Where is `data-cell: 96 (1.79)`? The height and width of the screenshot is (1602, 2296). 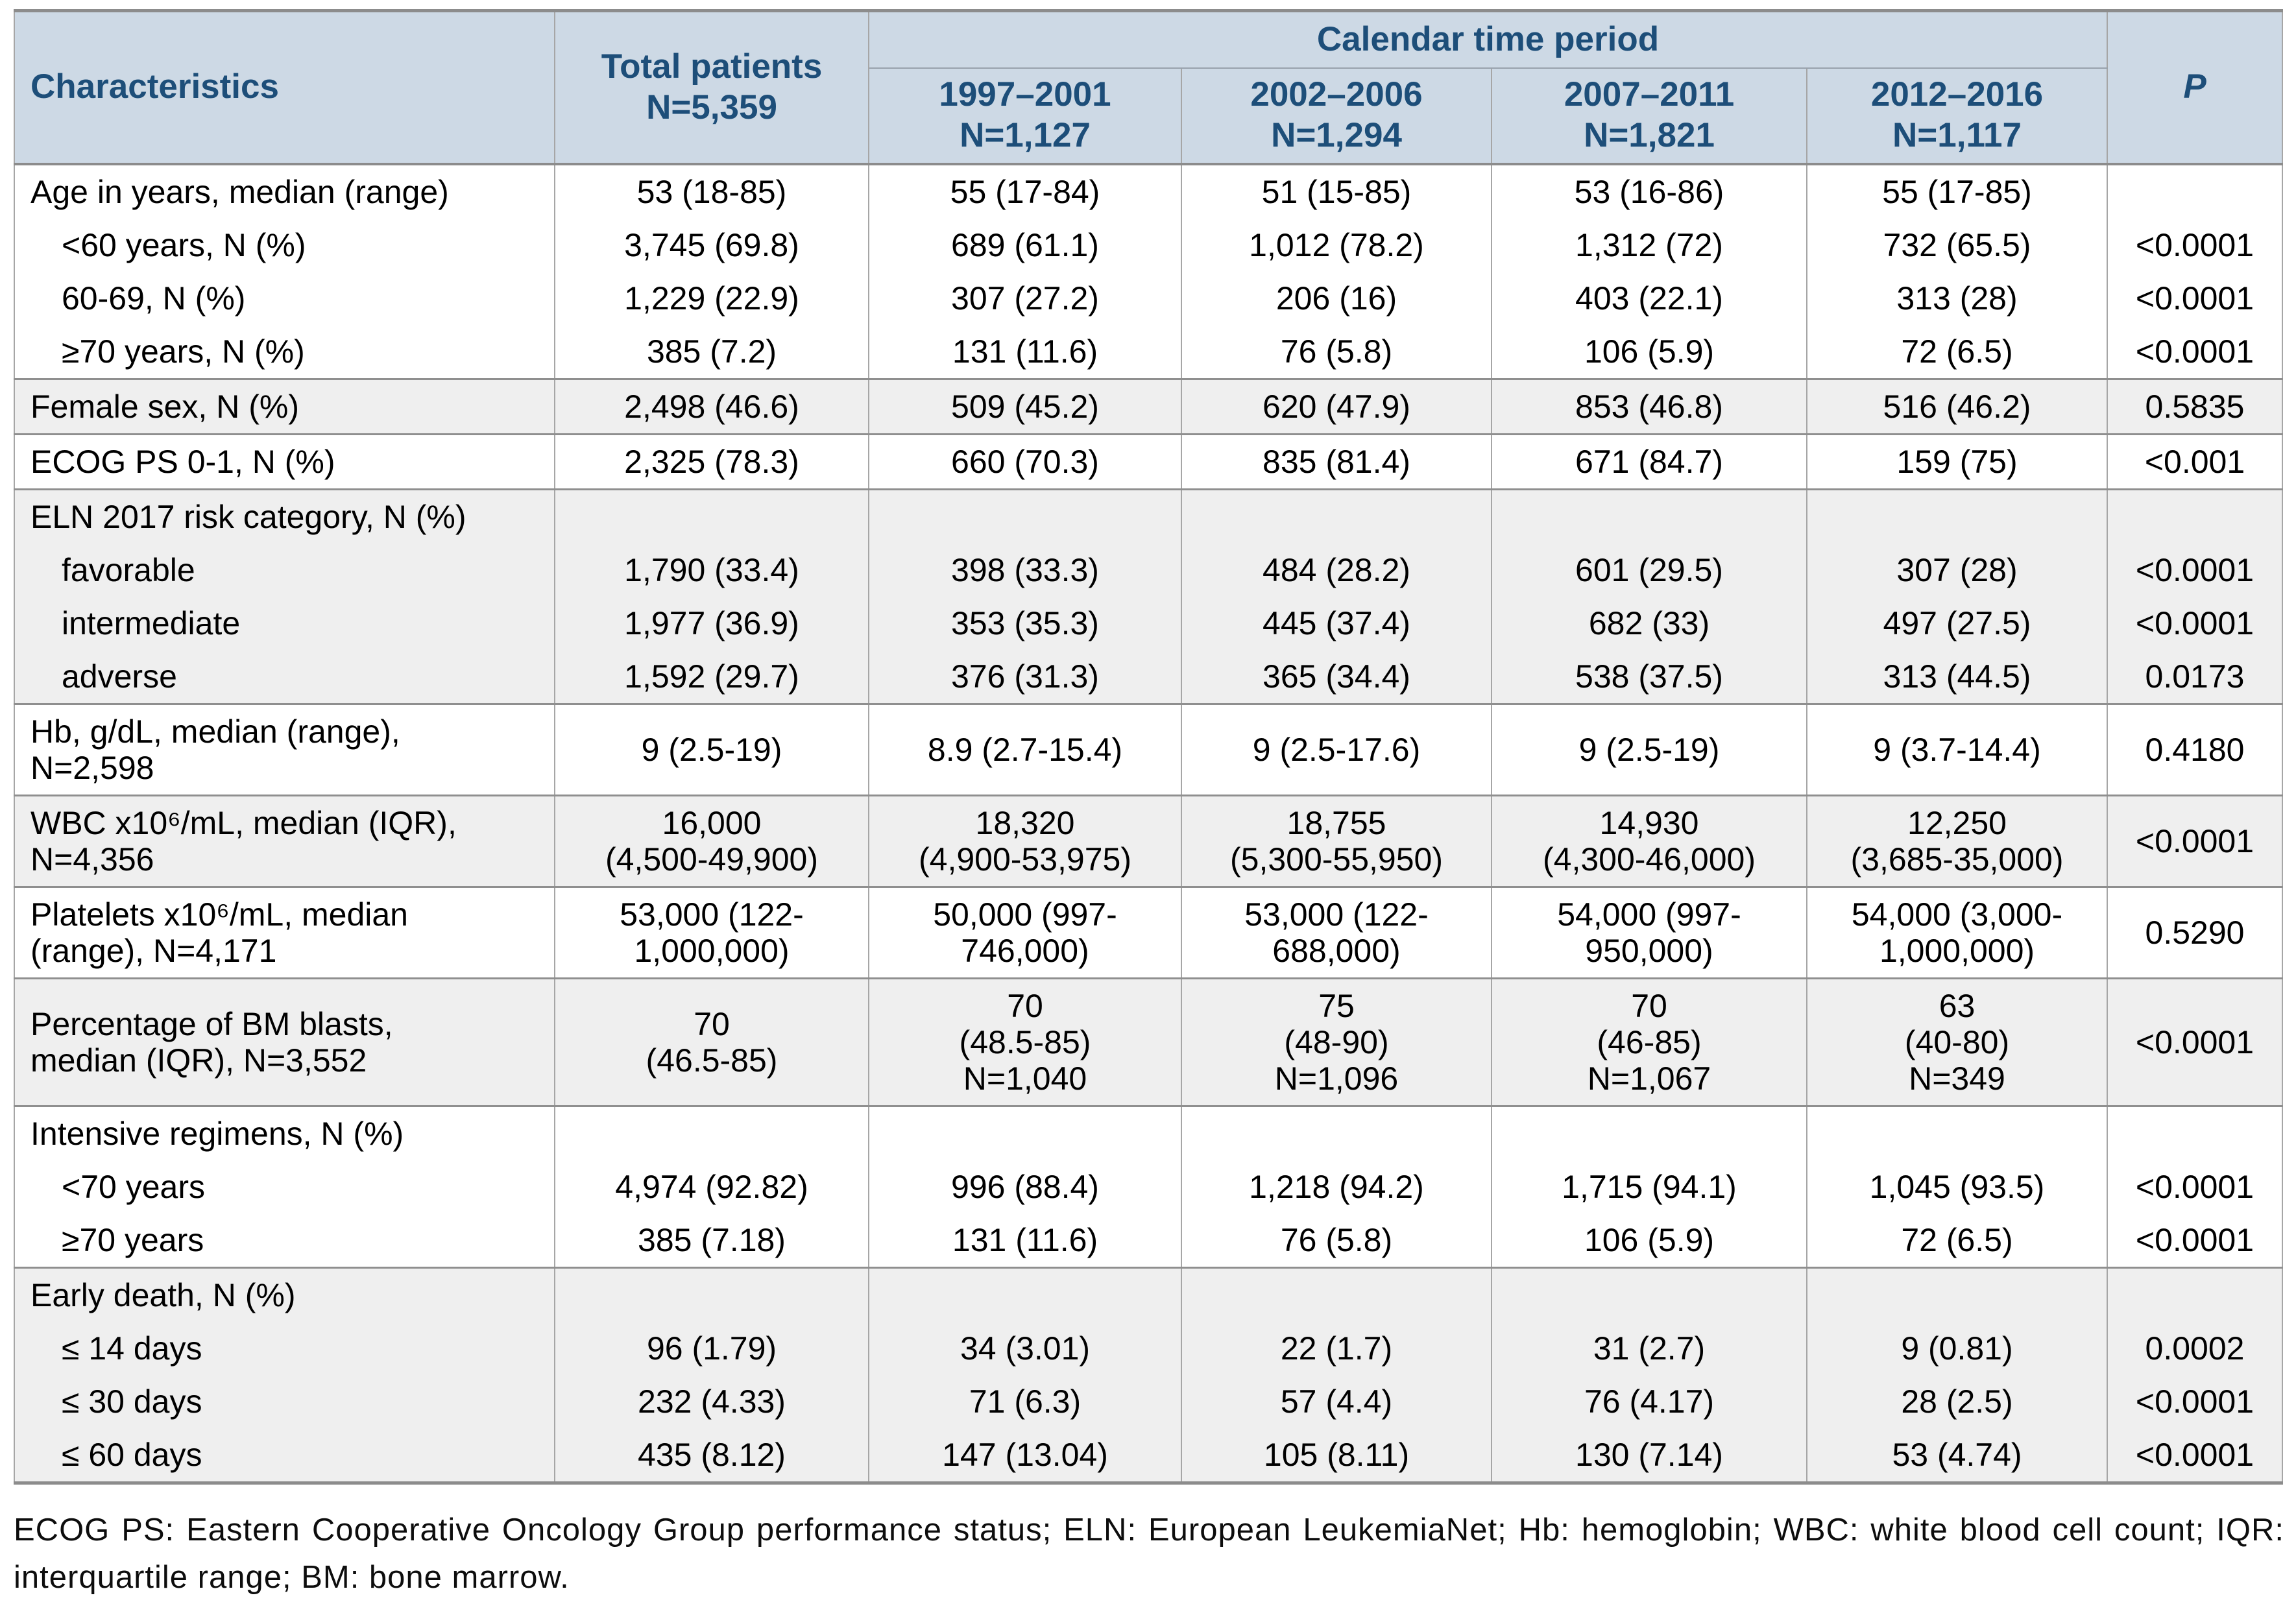 data-cell: 96 (1.79) is located at coordinates (711, 1348).